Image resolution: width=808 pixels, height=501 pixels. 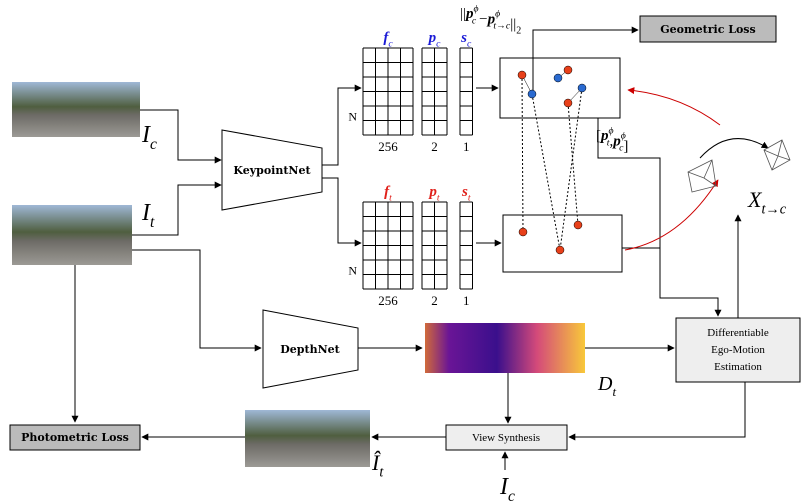 I want to click on pair-formula: [pϕ t,pϕ c], so click(x=612, y=139).